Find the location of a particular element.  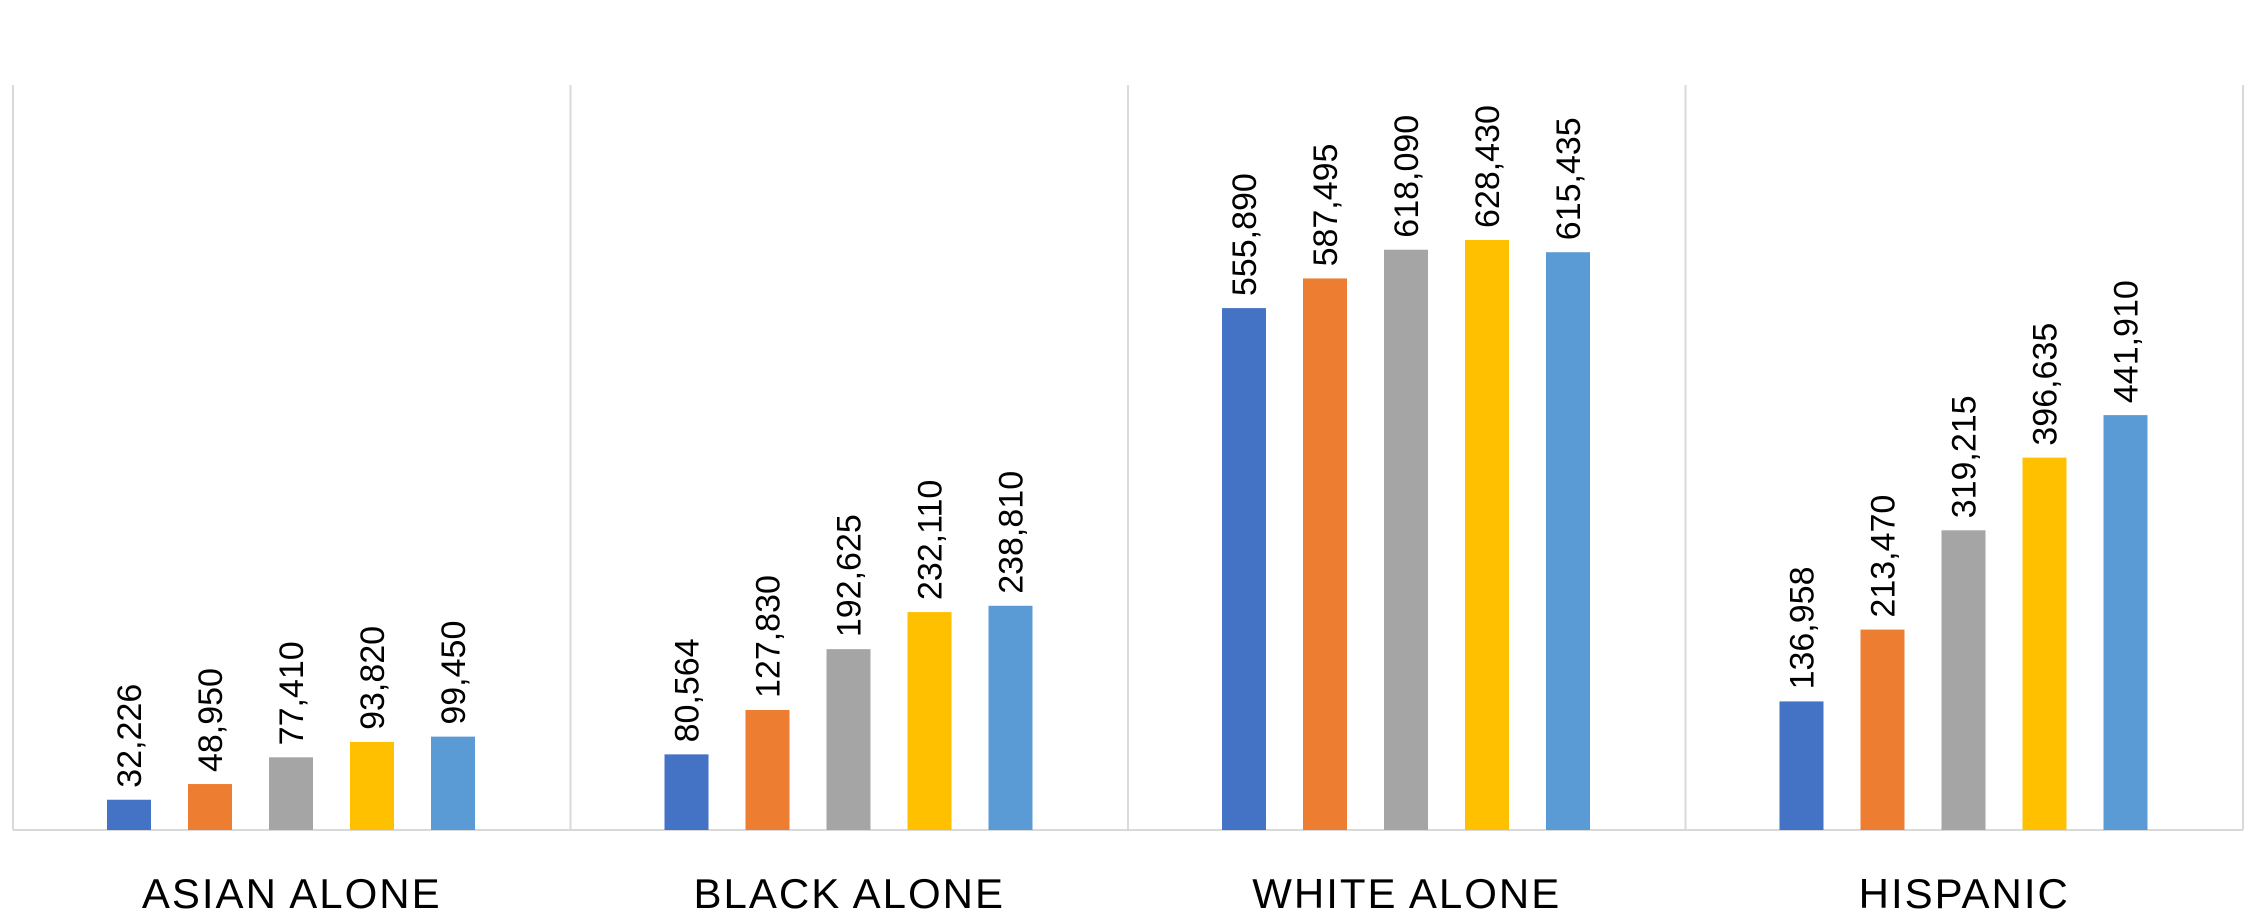

data-label: 319,215 is located at coordinates (1965, 456).